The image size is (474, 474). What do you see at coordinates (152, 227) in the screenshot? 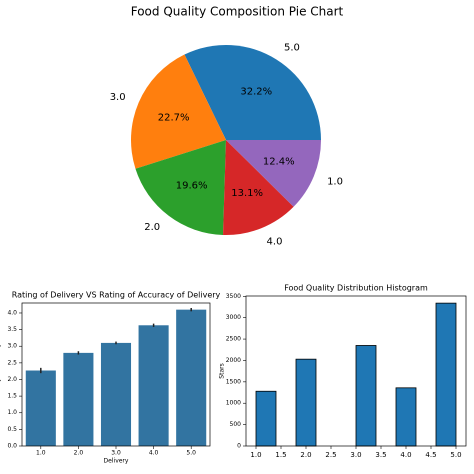
I see `slice-label: 2.0` at bounding box center [152, 227].